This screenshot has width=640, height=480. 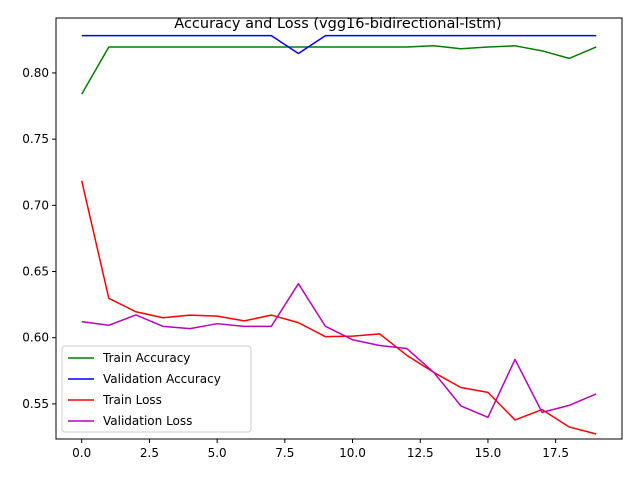 I want to click on y-tick-label: 0.70, so click(x=35, y=205).